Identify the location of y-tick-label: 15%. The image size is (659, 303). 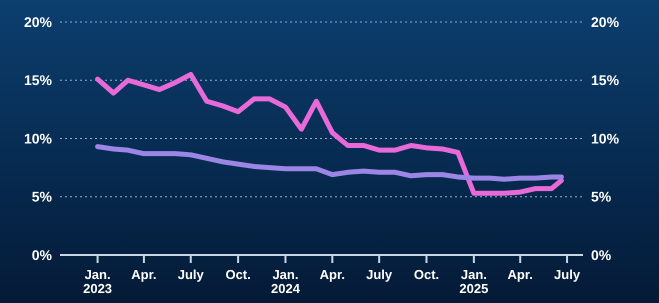
(38, 80).